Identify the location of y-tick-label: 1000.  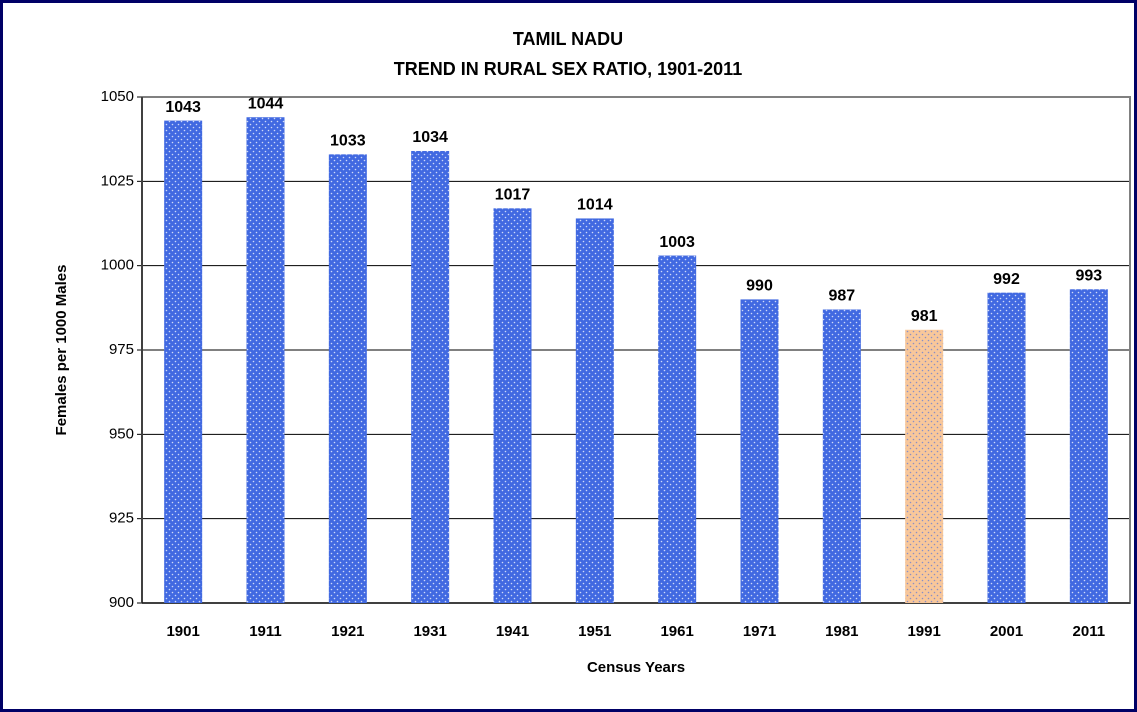
(117, 265).